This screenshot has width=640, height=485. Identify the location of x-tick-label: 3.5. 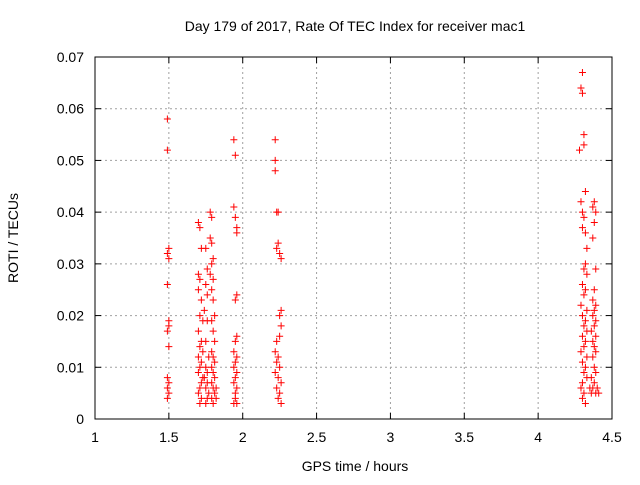
(465, 437).